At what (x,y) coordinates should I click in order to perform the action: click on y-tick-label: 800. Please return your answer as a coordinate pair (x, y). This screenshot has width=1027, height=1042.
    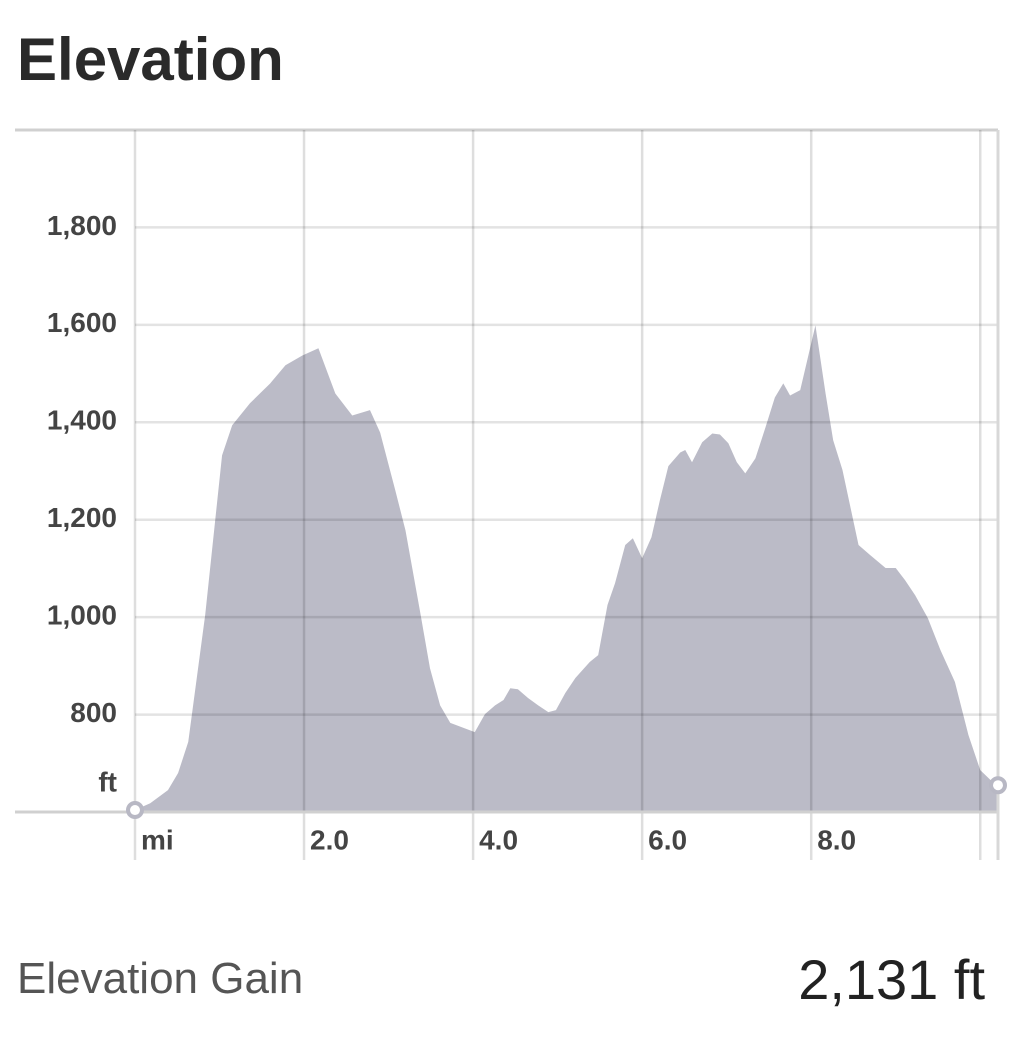
    Looking at the image, I should click on (93, 712).